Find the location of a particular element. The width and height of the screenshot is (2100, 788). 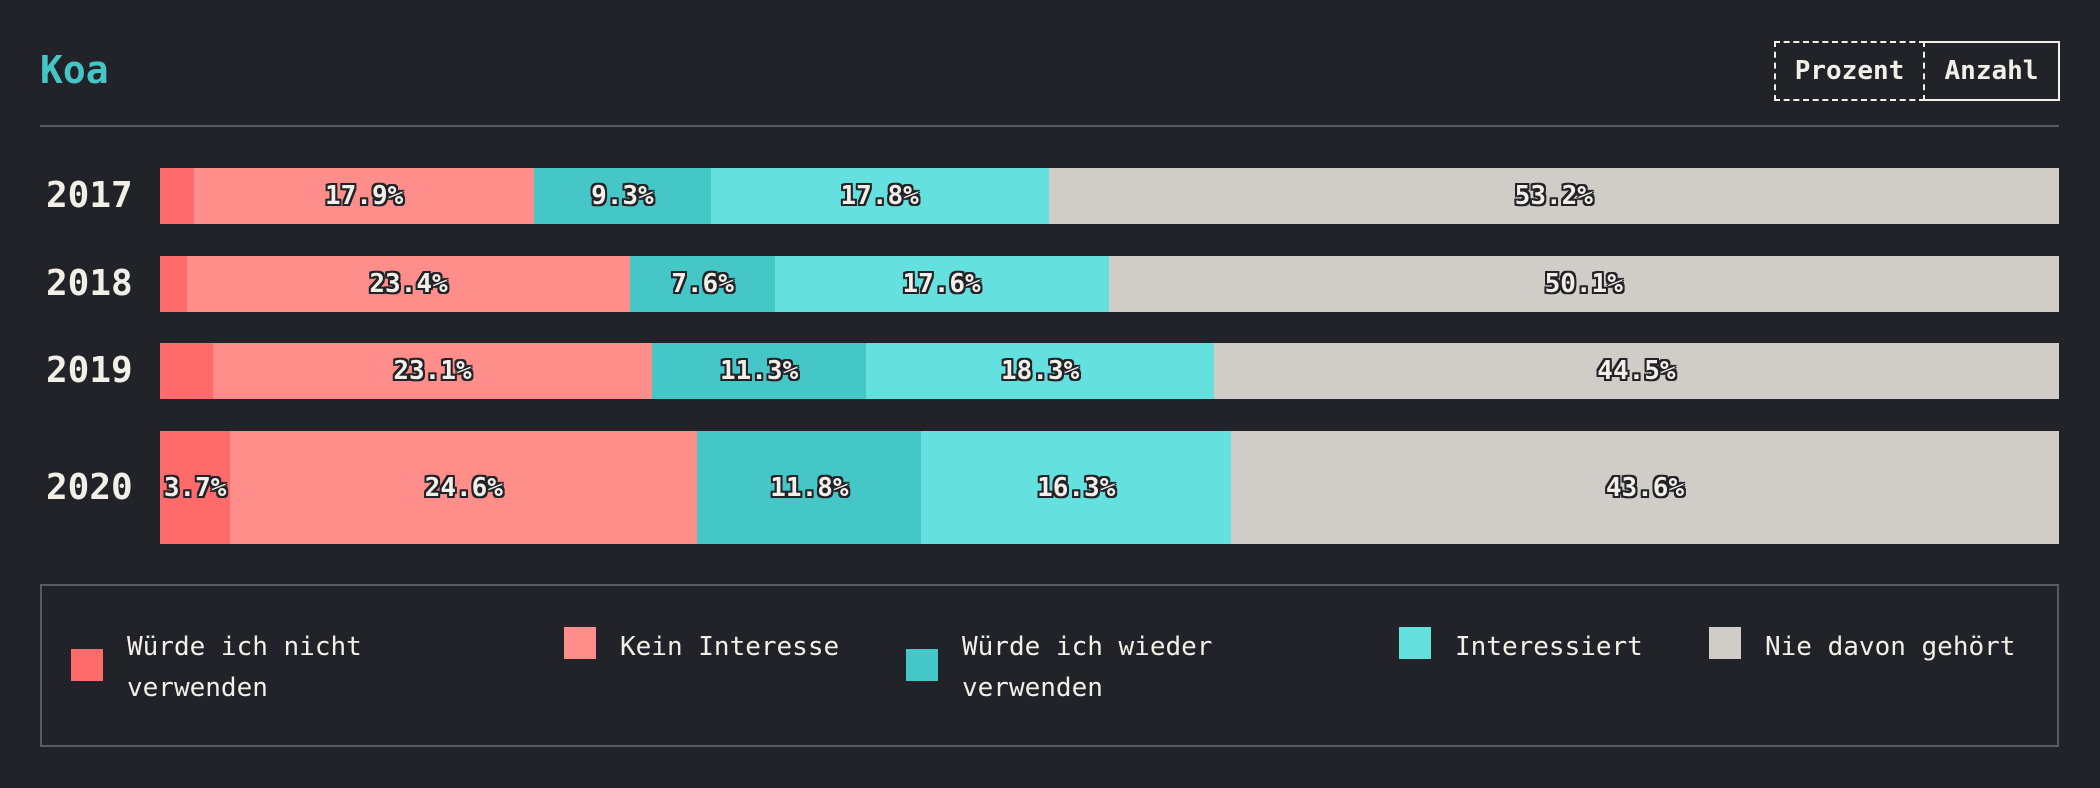

data-label: 23.4% is located at coordinates (408, 284).